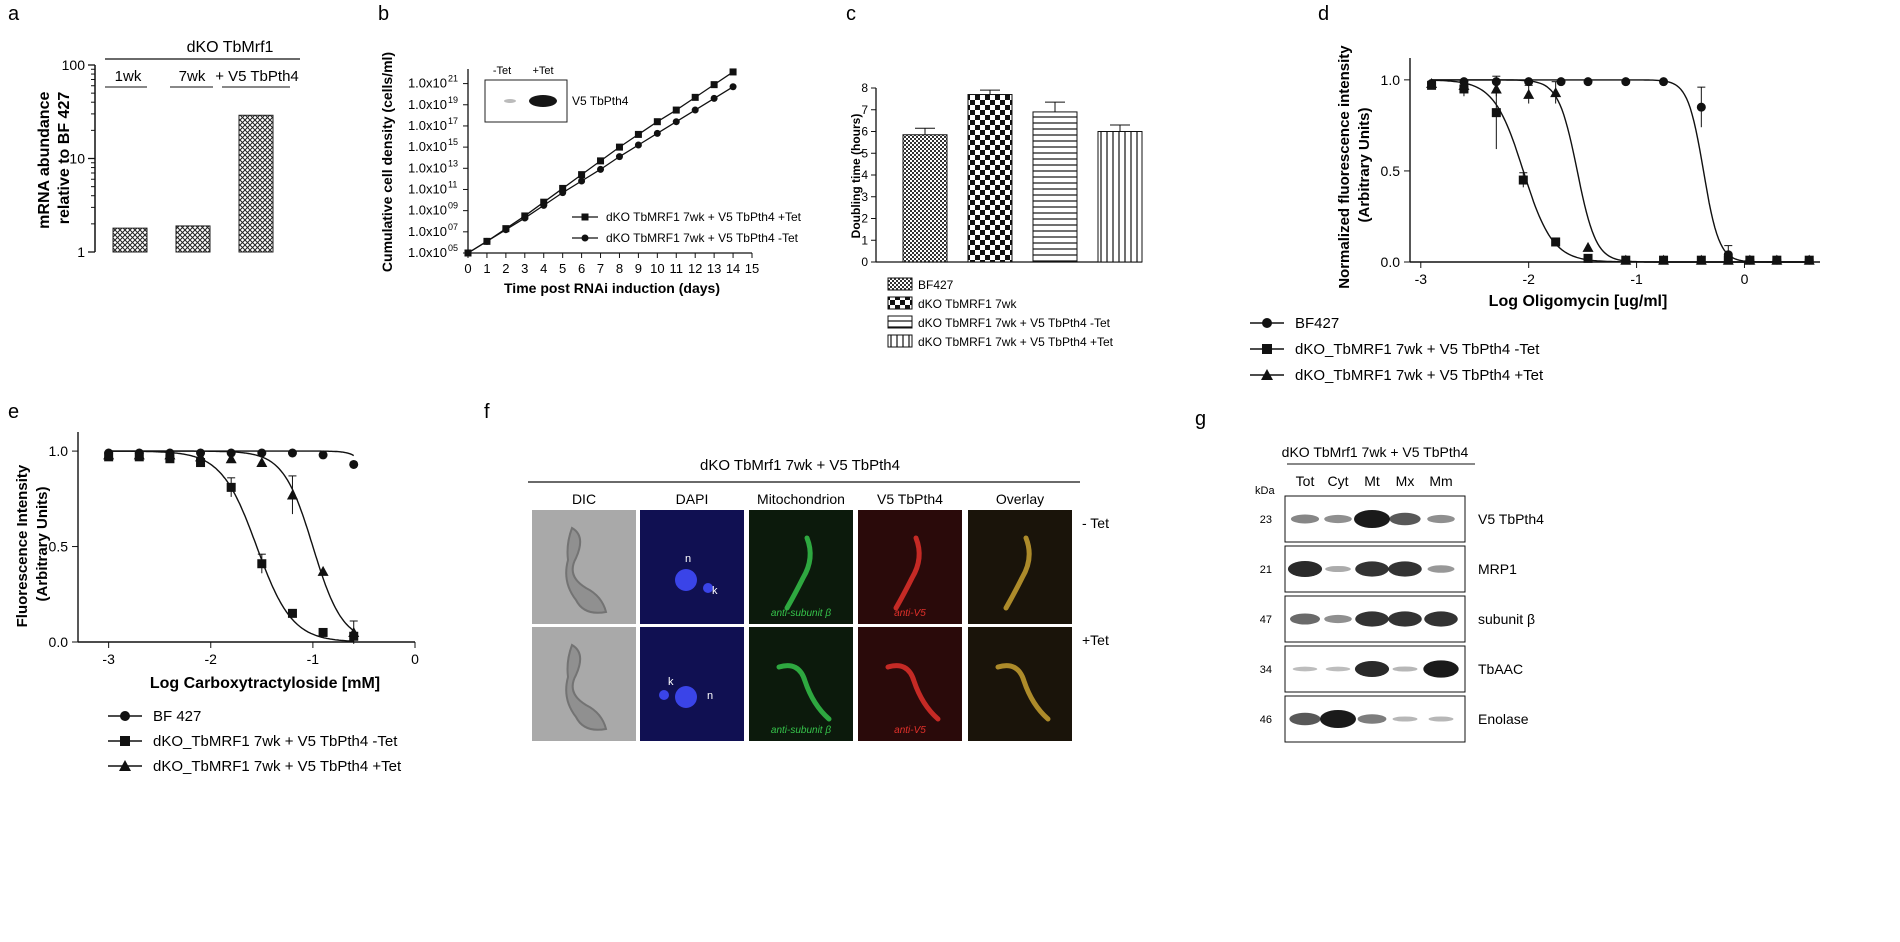 Image resolution: width=1900 pixels, height=942 pixels. Describe the element at coordinates (1440, 481) in the screenshot. I see `panel-g-lane-label: Mm` at that location.